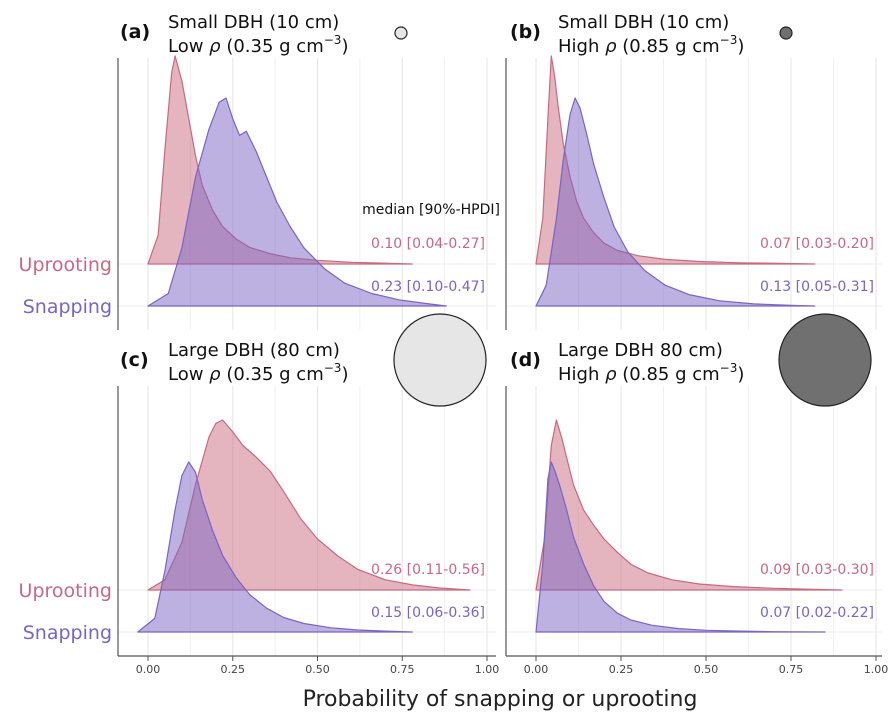 Image resolution: width=890 pixels, height=714 pixels. What do you see at coordinates (525, 360) in the screenshot?
I see `panel-label: (d)` at bounding box center [525, 360].